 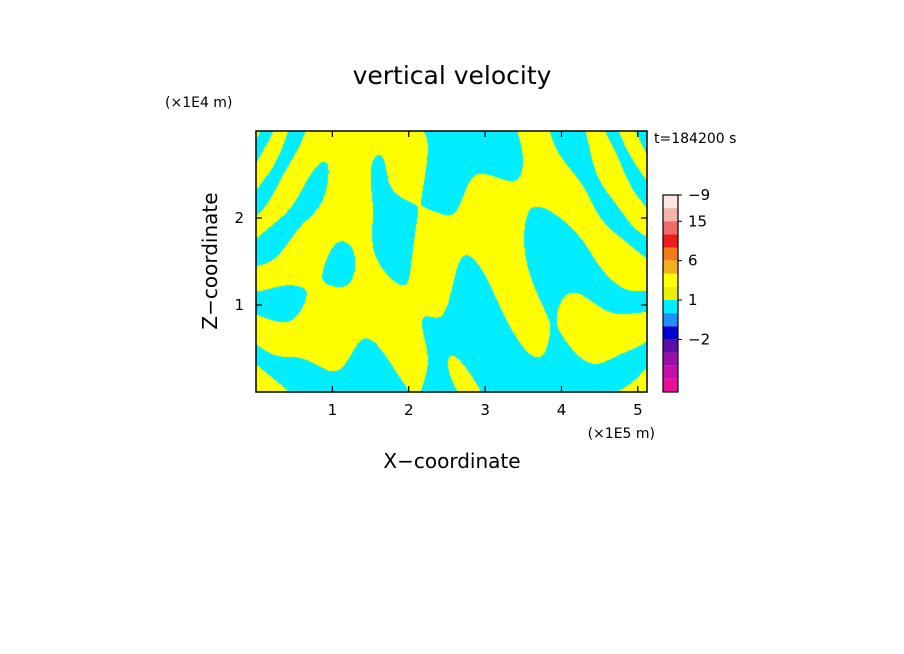 I want to click on colorbar-tick-label: −9, so click(x=699, y=195).